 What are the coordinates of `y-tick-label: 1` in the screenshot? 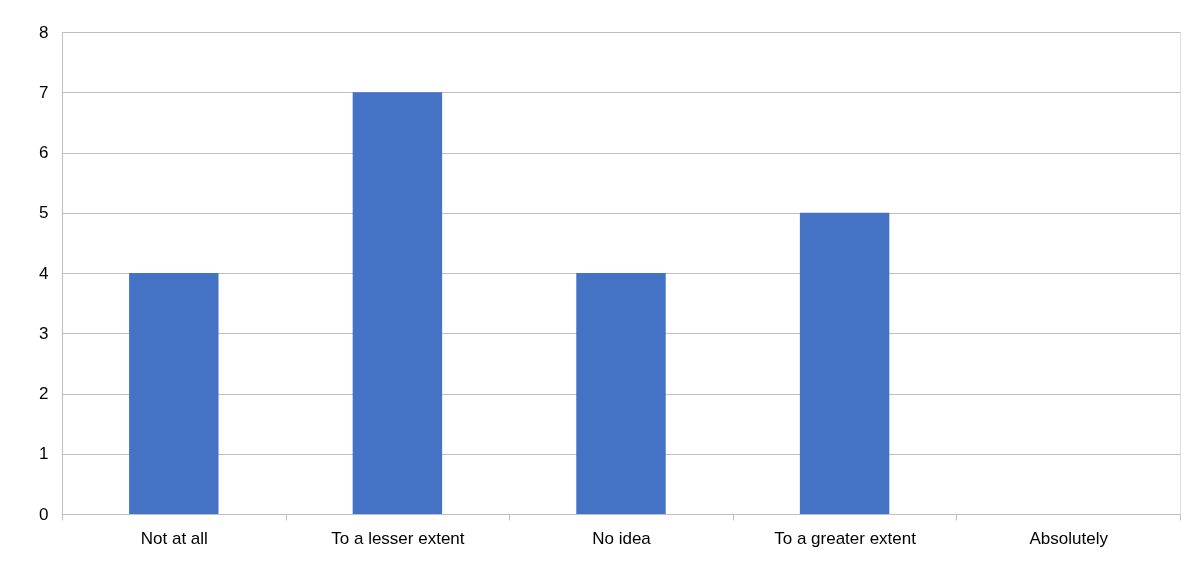 It's located at (44, 454).